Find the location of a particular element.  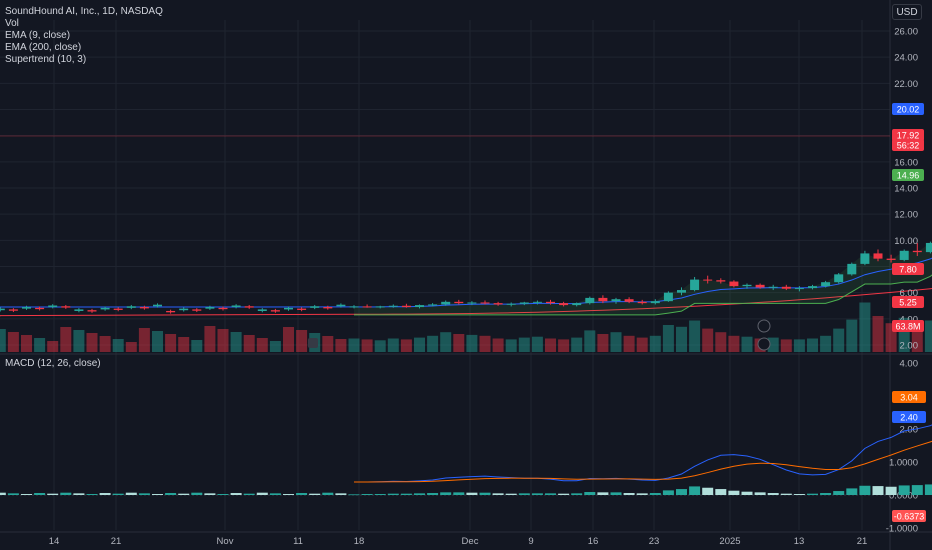

macd-tick-label: 4.00 is located at coordinates (909, 364).